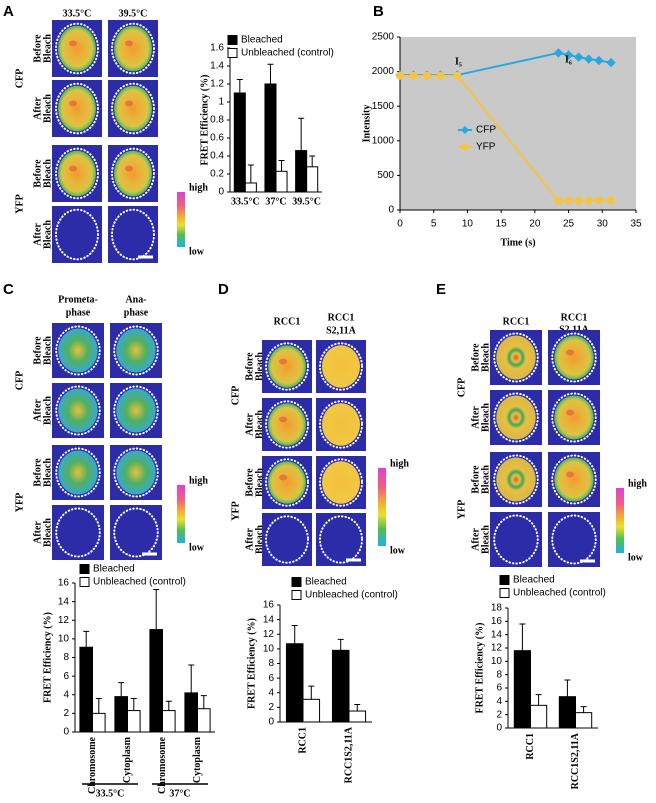 This screenshot has height=803, width=656. What do you see at coordinates (486, 147) in the screenshot?
I see `legend-label: YFP` at bounding box center [486, 147].